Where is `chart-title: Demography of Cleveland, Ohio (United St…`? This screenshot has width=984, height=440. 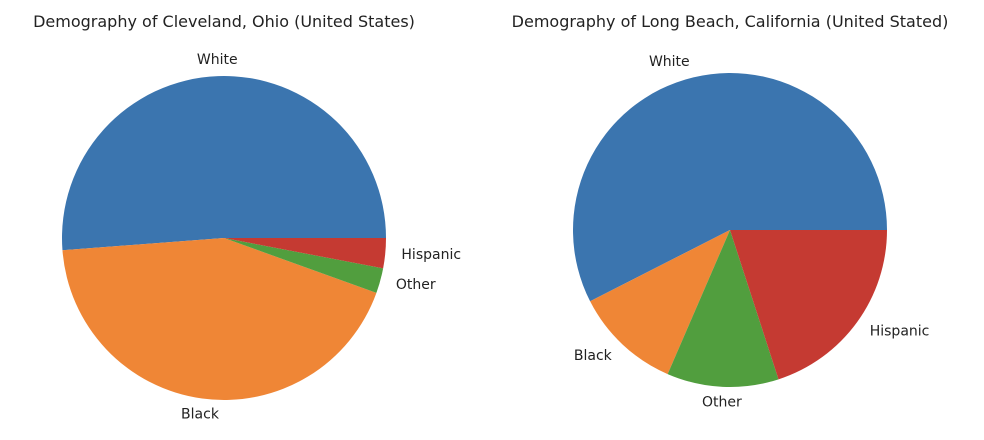 chart-title: Demography of Cleveland, Ohio (United St… is located at coordinates (224, 21).